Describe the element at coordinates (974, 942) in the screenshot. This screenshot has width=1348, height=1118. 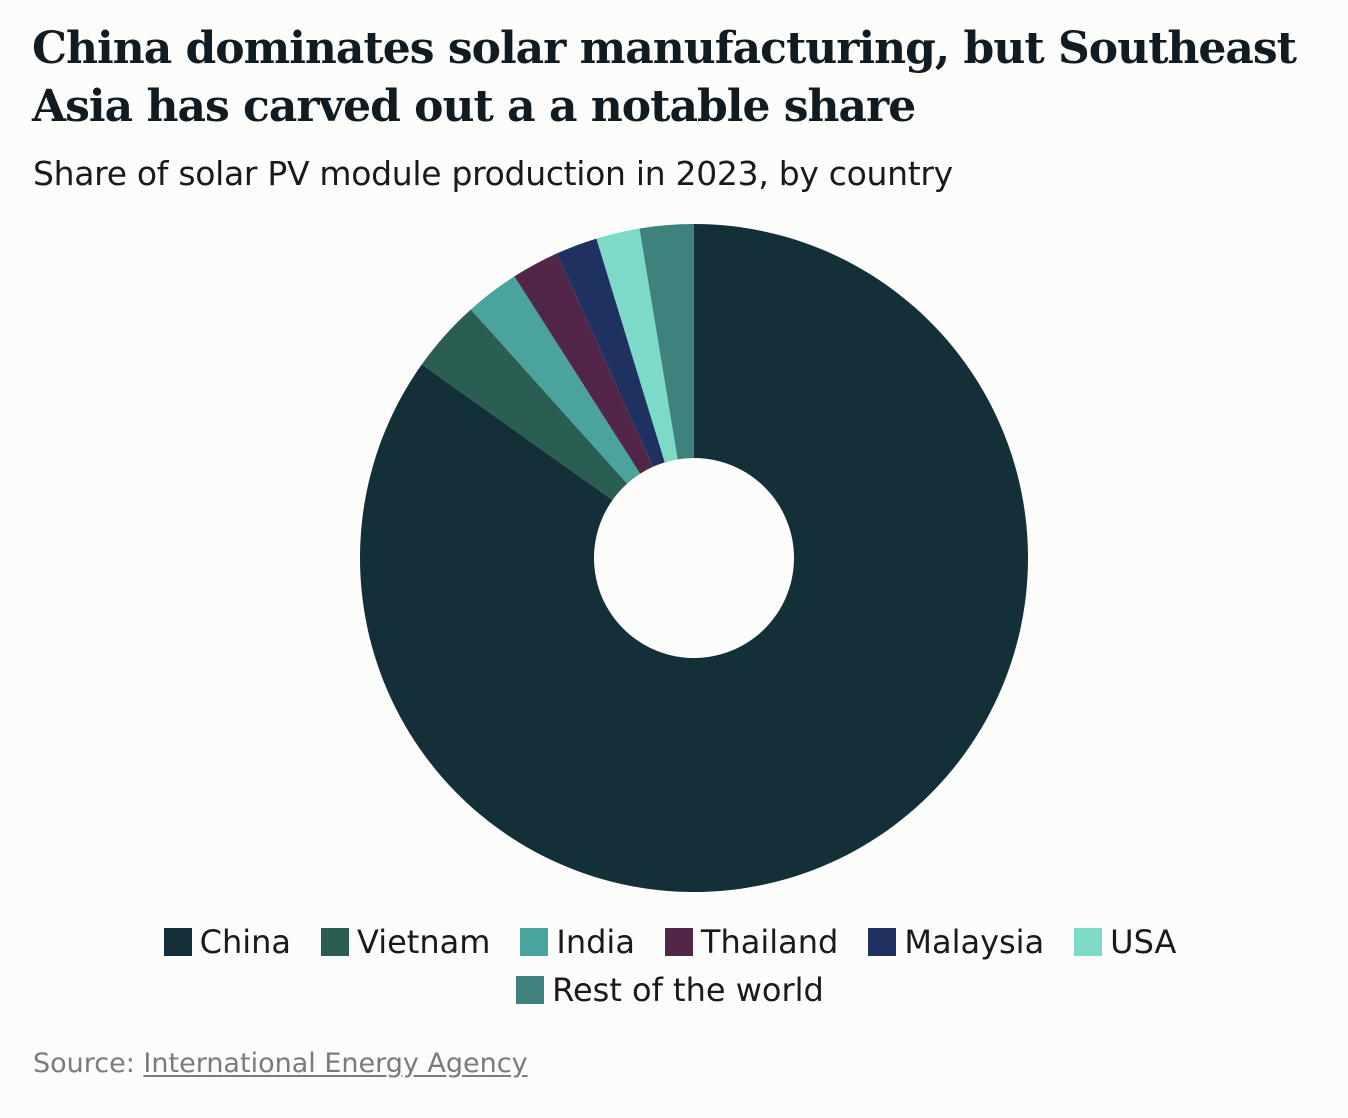
I see `legend-label: Malaysia` at that location.